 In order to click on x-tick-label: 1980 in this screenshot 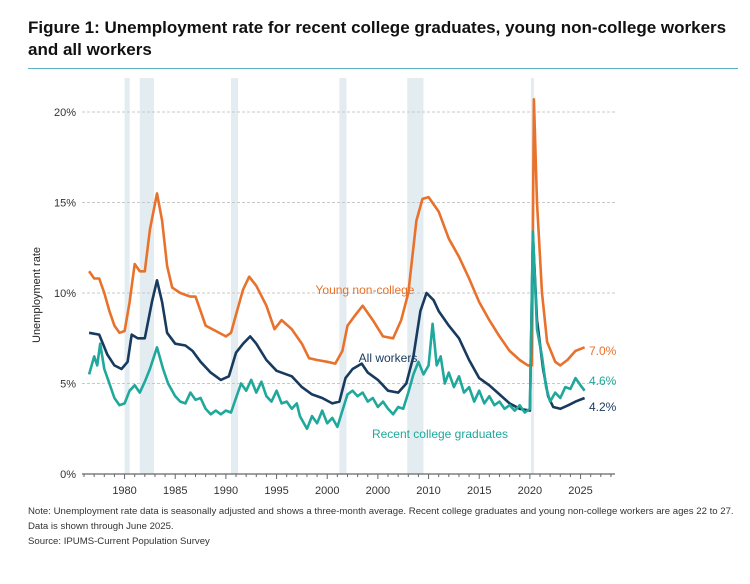, I will do `click(124, 491)`.